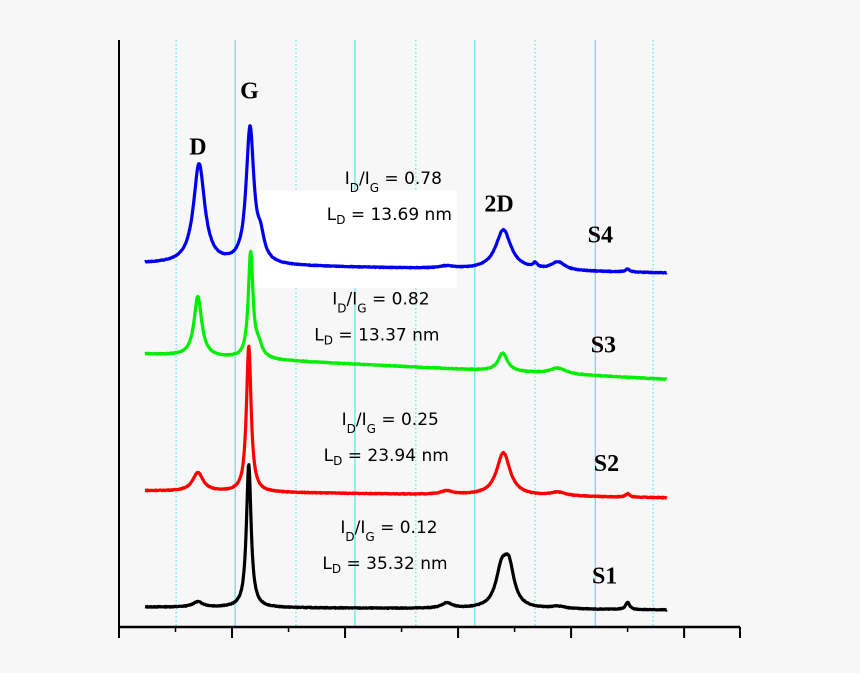 This screenshot has height=673, width=860. I want to click on series-label-s2: S2, so click(606, 464).